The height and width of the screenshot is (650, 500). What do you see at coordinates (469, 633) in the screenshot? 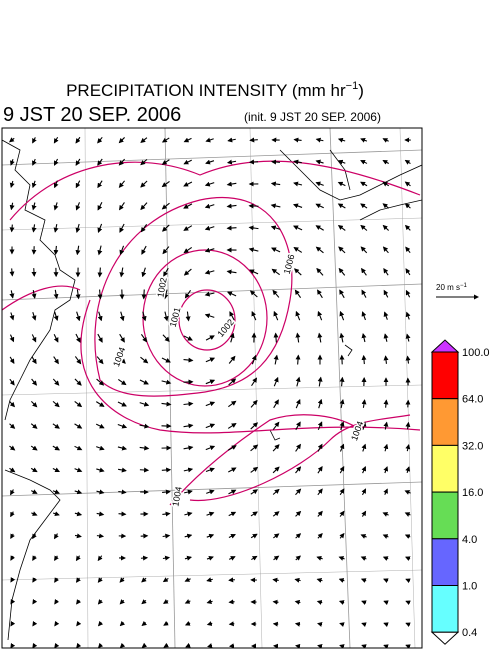
I see `colorbar-label: 0.4` at bounding box center [469, 633].